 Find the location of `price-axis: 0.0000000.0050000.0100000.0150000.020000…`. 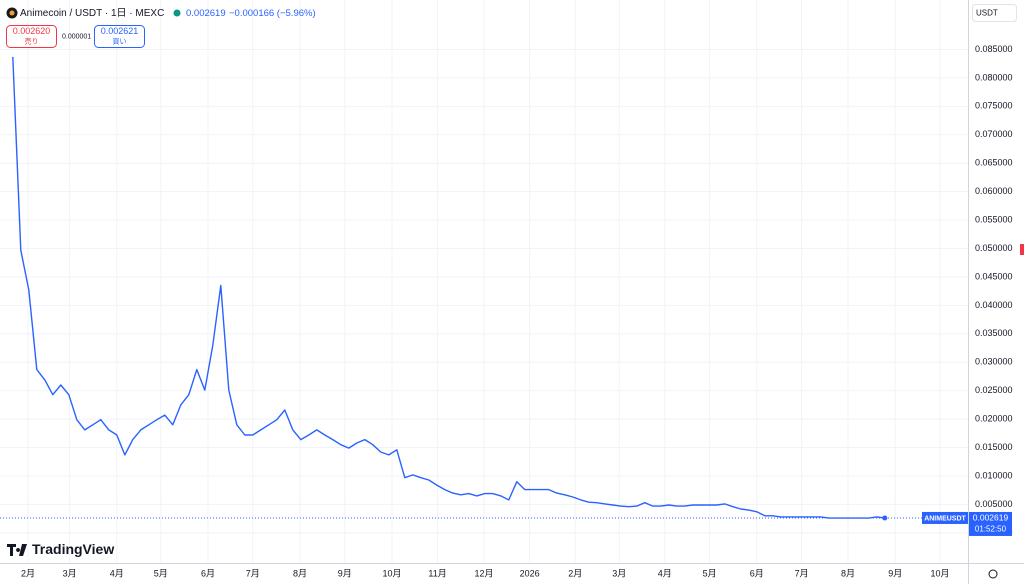

price-axis: 0.0000000.0050000.0100000.0150000.020000… is located at coordinates (994, 290).